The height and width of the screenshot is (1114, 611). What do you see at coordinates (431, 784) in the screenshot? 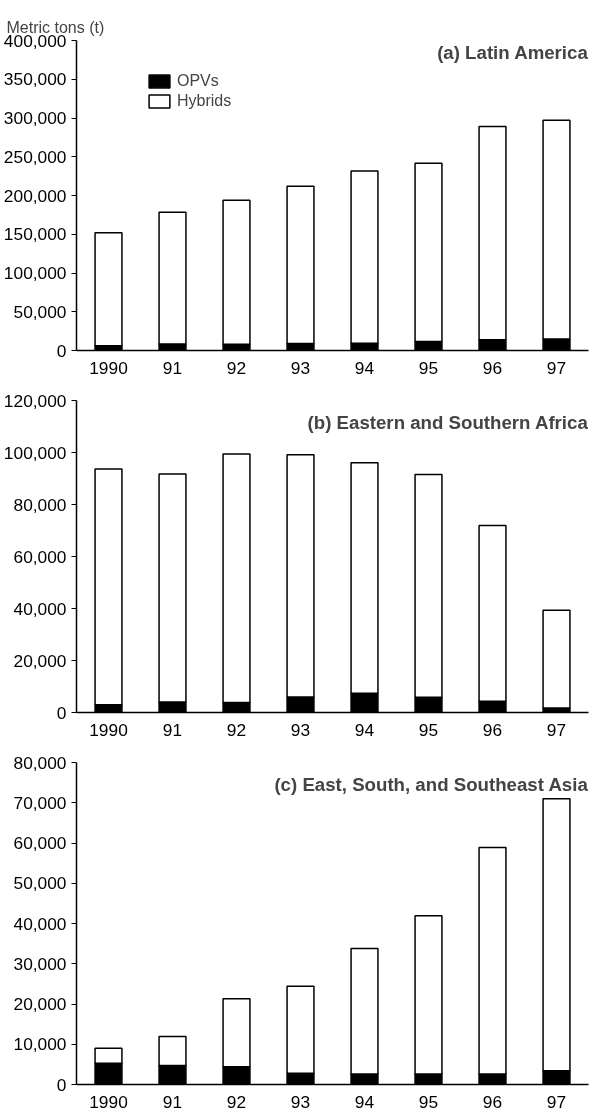
I see `text: (c) East, South, and Southeast Asia` at bounding box center [431, 784].